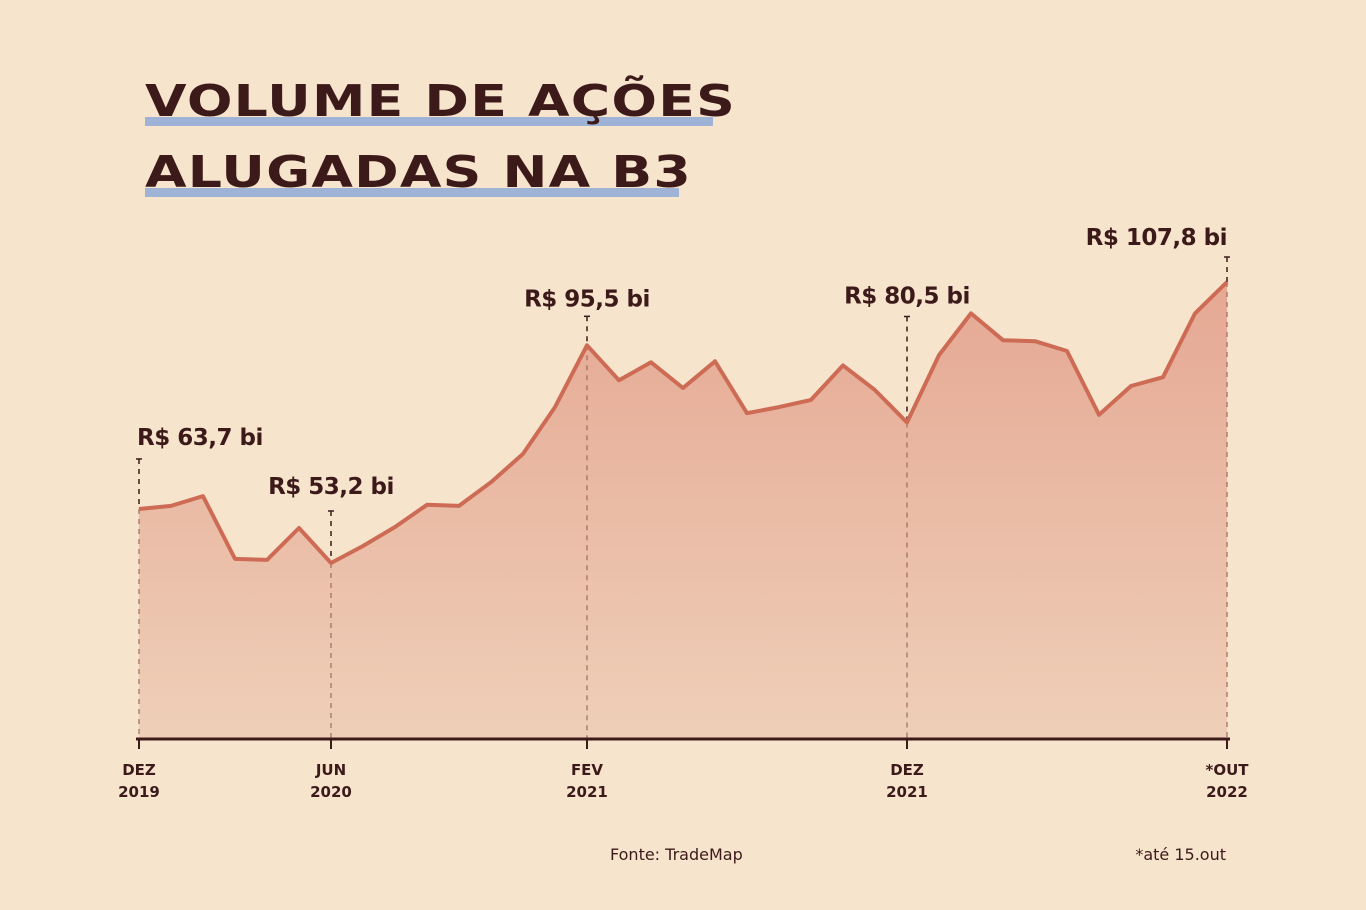 Image resolution: width=1366 pixels, height=910 pixels. Describe the element at coordinates (1227, 770) in the screenshot. I see `x-tick-label-month: *OUT` at that location.